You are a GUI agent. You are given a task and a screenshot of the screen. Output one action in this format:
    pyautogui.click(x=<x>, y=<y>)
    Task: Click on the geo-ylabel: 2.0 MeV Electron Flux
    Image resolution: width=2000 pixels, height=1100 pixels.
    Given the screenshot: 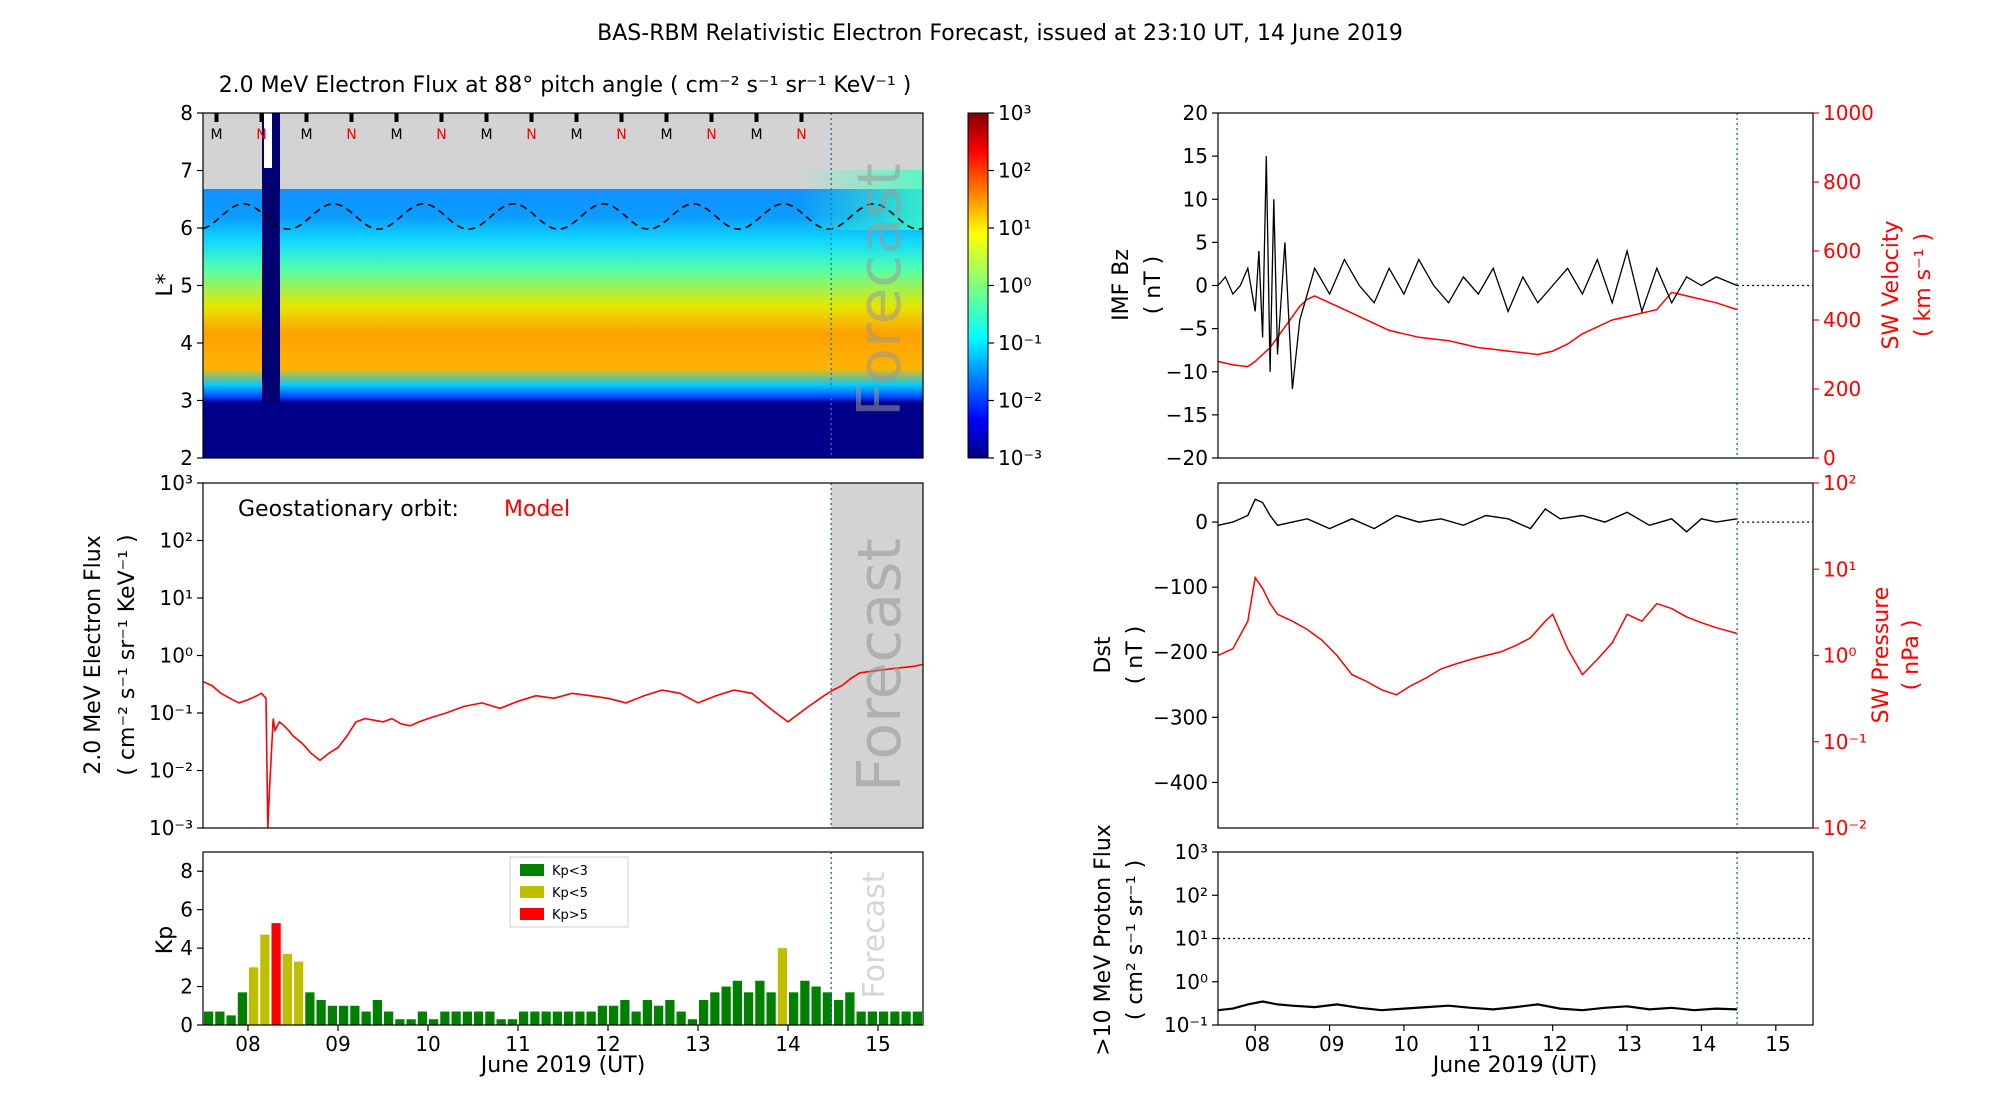 What is the action you would take?
    pyautogui.click(x=93, y=655)
    